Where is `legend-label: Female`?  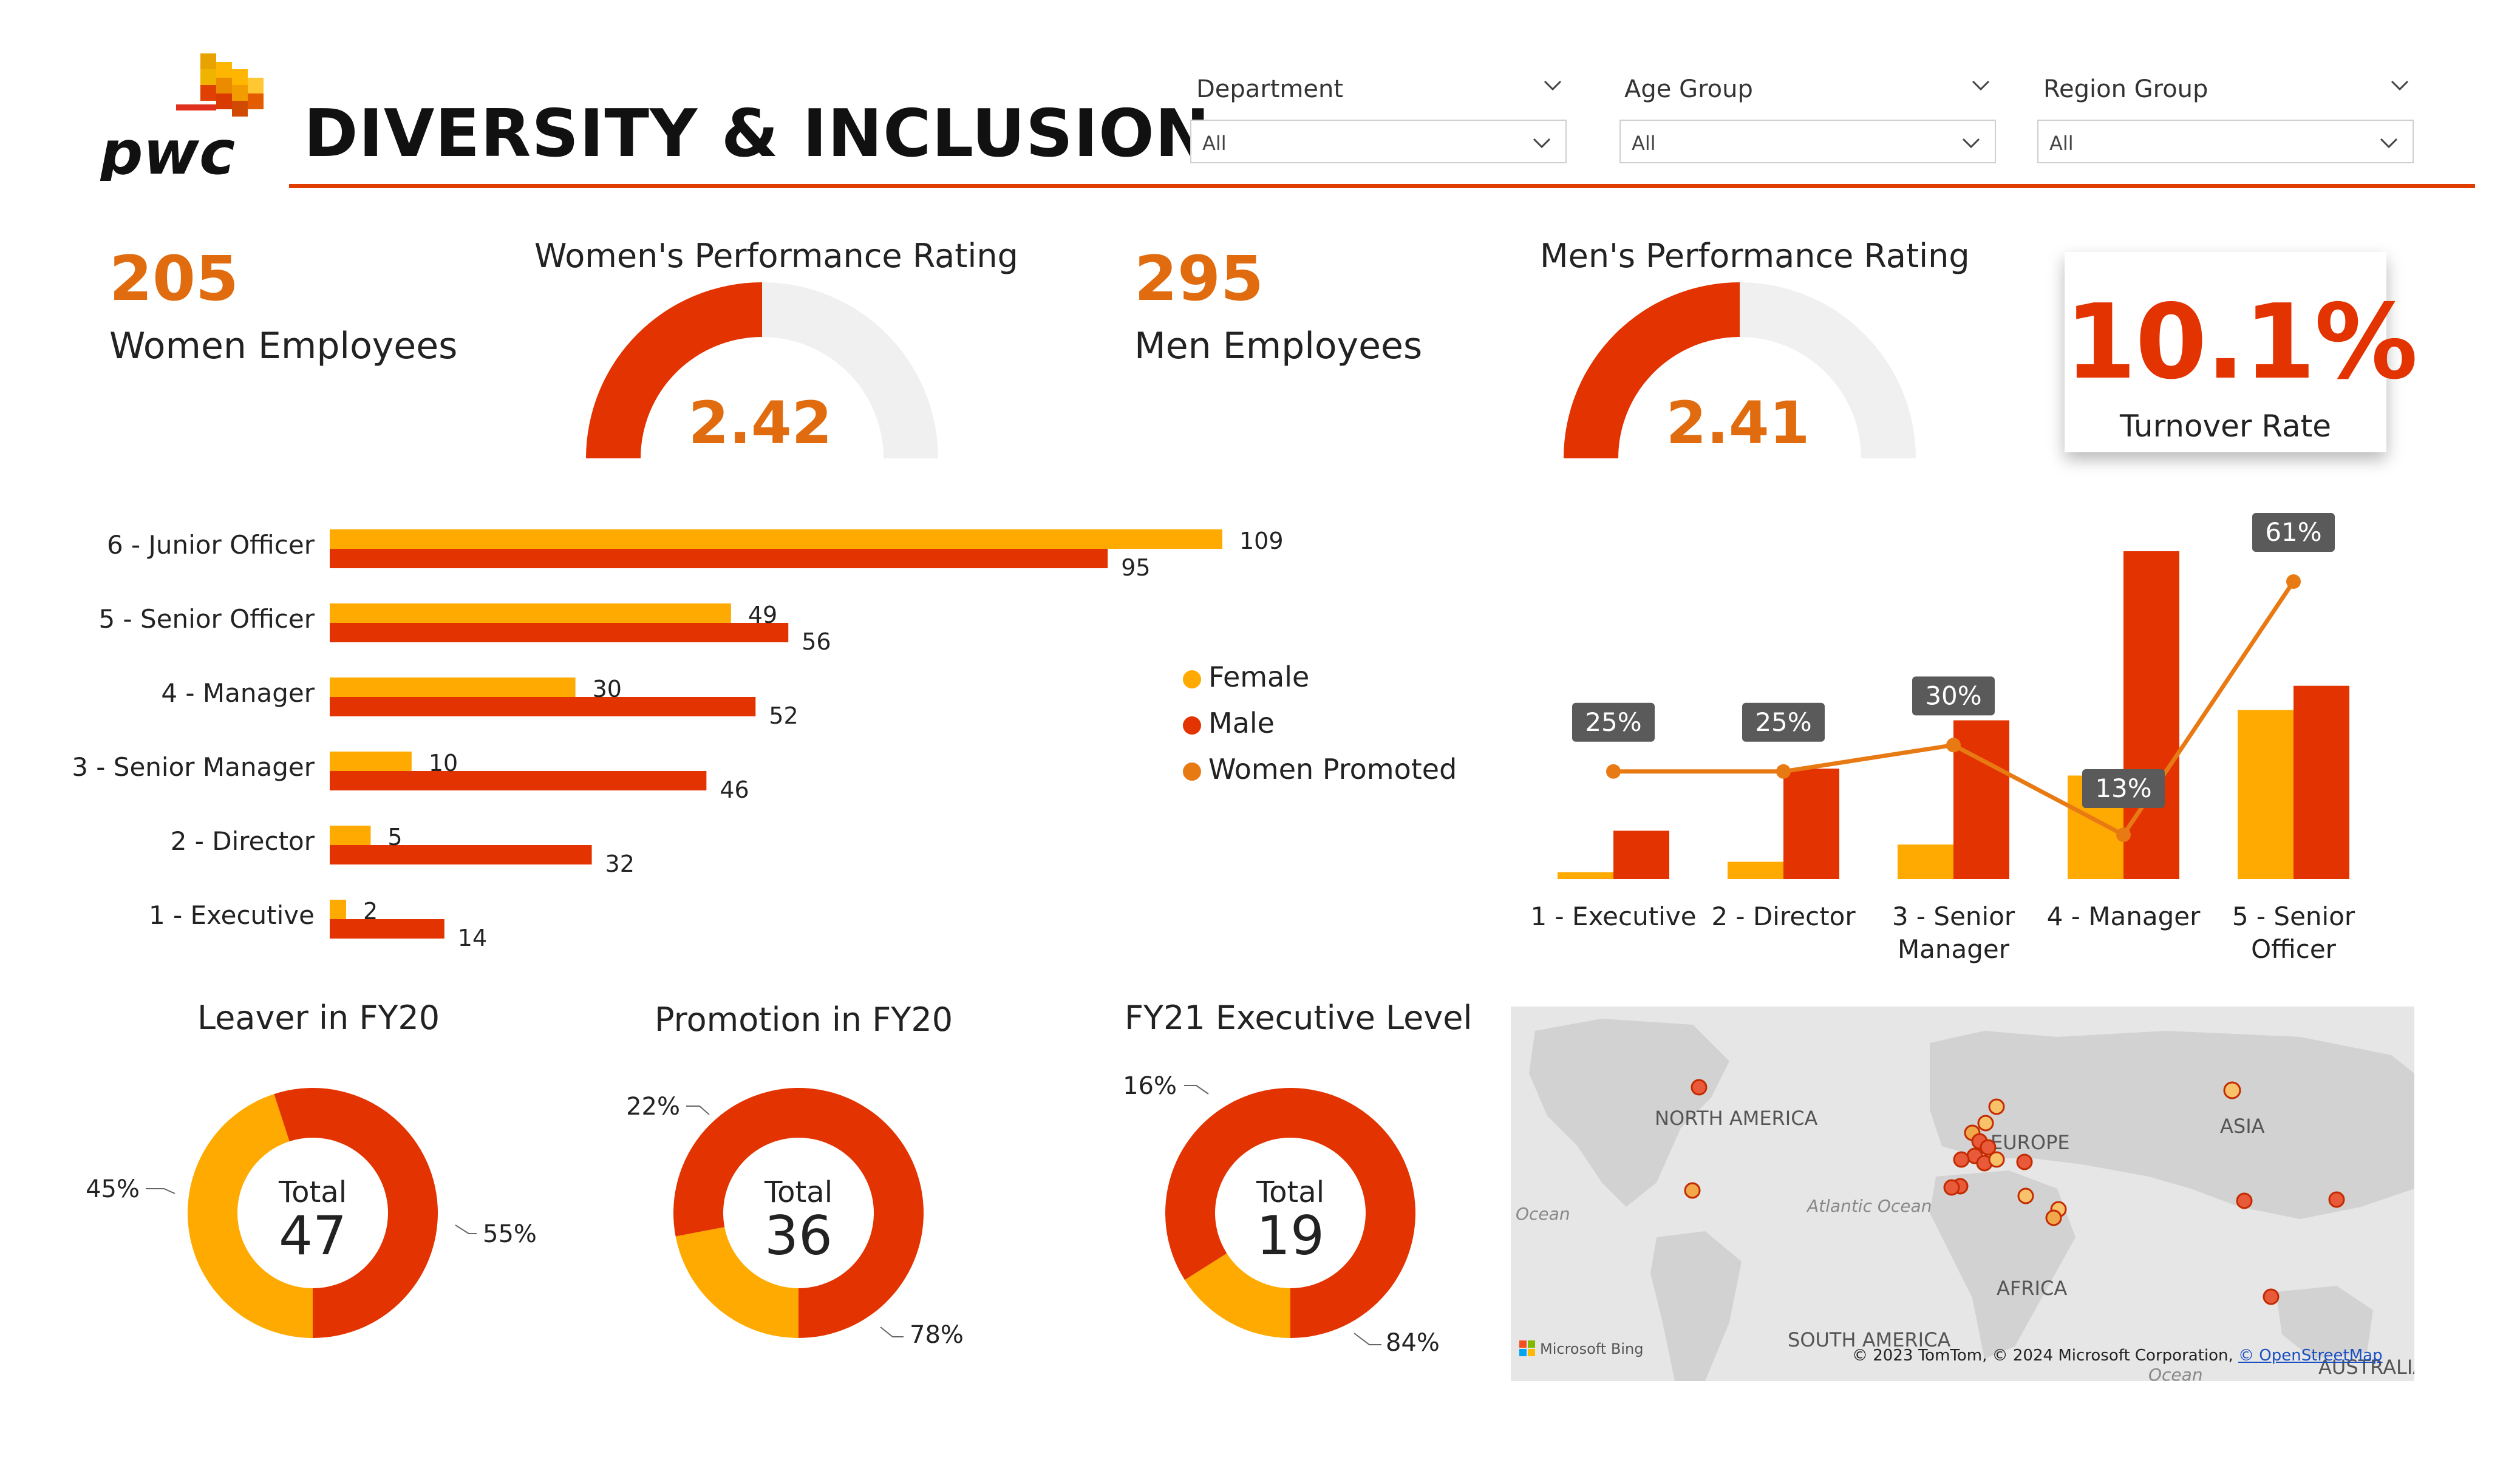 legend-label: Female is located at coordinates (1259, 677).